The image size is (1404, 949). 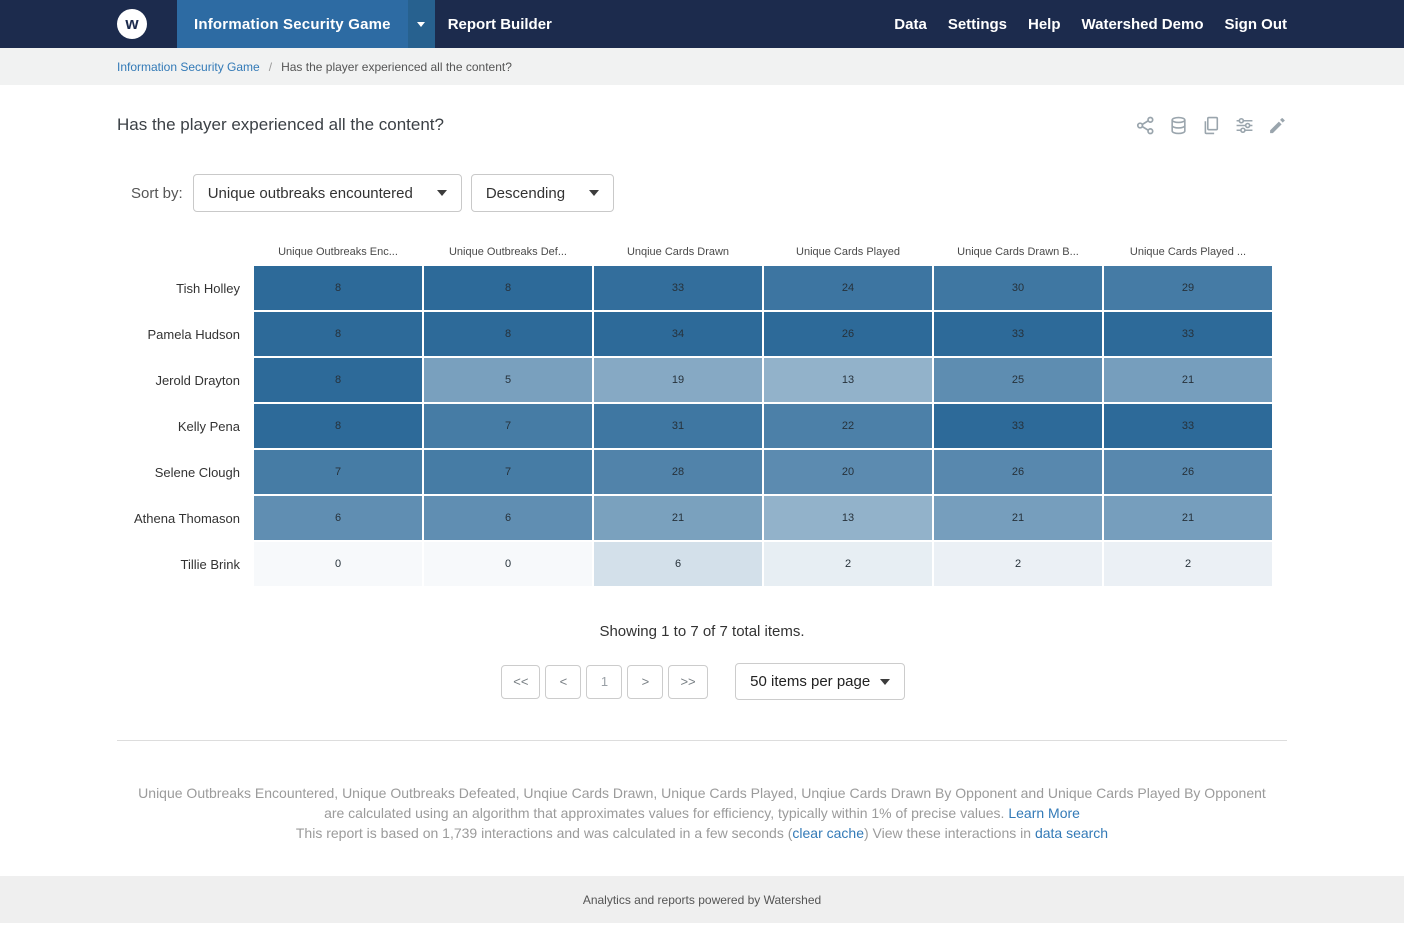 I want to click on report-options-icon, so click(x=1244, y=125).